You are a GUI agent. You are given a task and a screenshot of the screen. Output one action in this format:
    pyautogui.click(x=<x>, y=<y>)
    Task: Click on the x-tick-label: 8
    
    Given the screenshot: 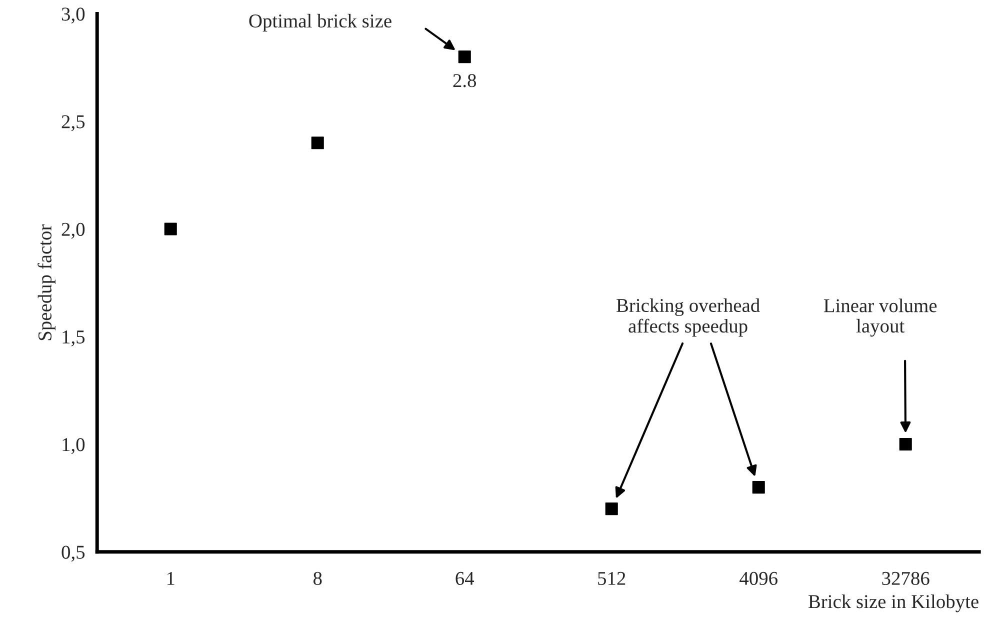 What is the action you would take?
    pyautogui.click(x=317, y=579)
    